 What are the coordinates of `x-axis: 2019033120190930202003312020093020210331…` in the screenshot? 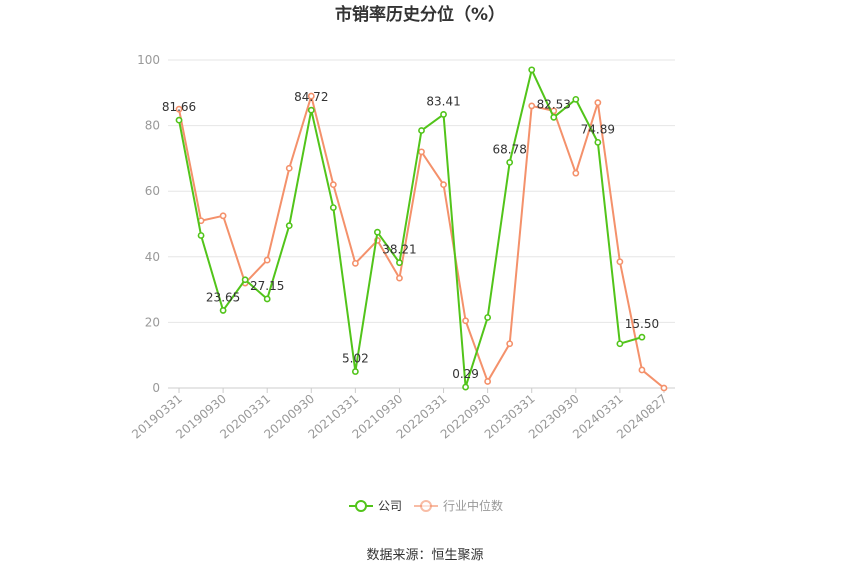 It's located at (402, 414).